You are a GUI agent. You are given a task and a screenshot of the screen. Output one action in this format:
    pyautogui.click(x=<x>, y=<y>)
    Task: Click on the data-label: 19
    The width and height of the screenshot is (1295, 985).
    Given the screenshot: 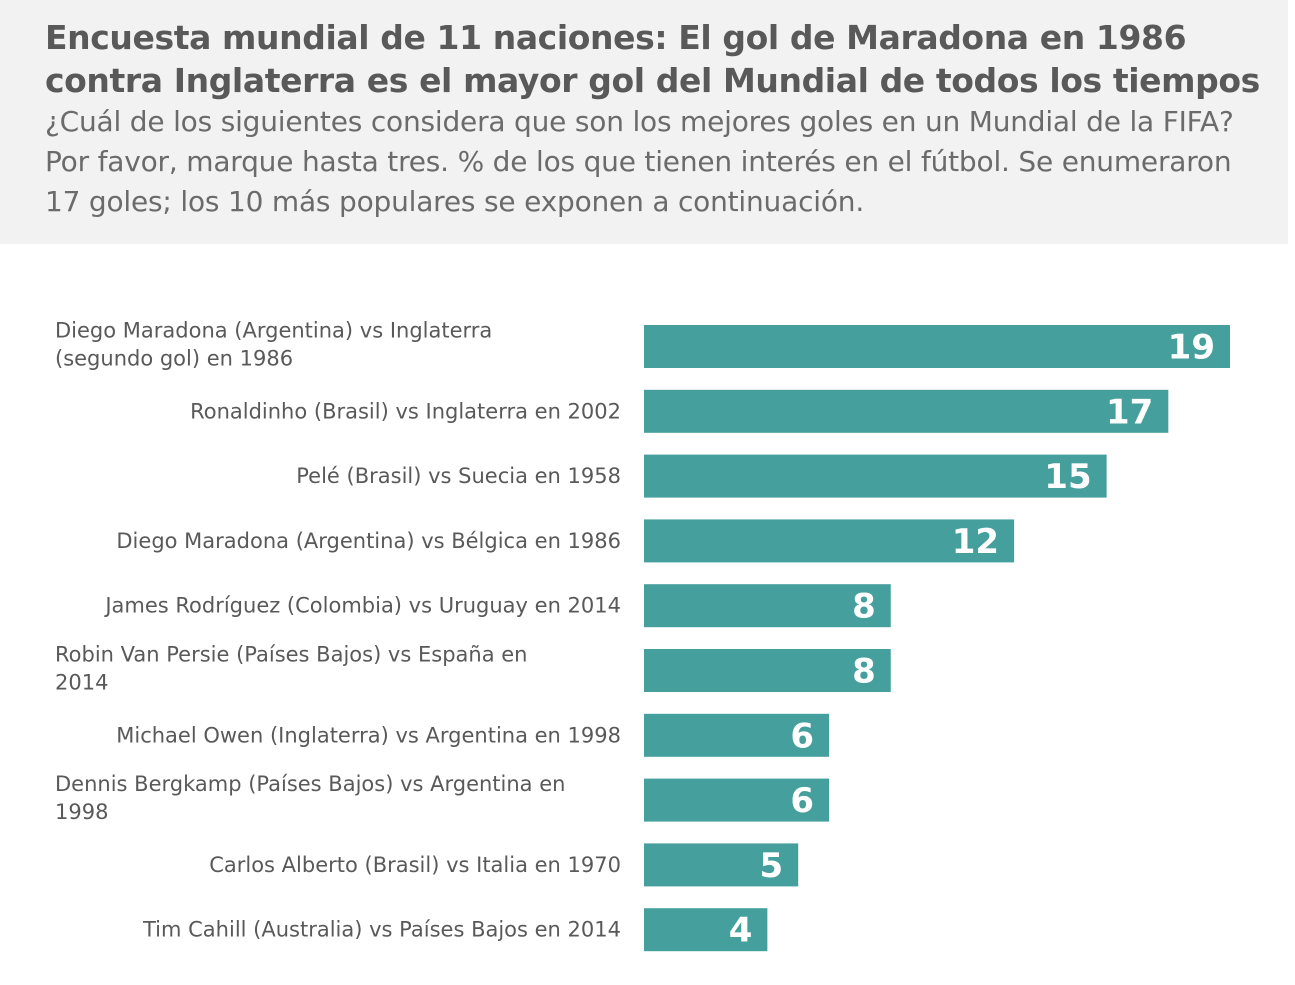 What is the action you would take?
    pyautogui.click(x=1191, y=348)
    